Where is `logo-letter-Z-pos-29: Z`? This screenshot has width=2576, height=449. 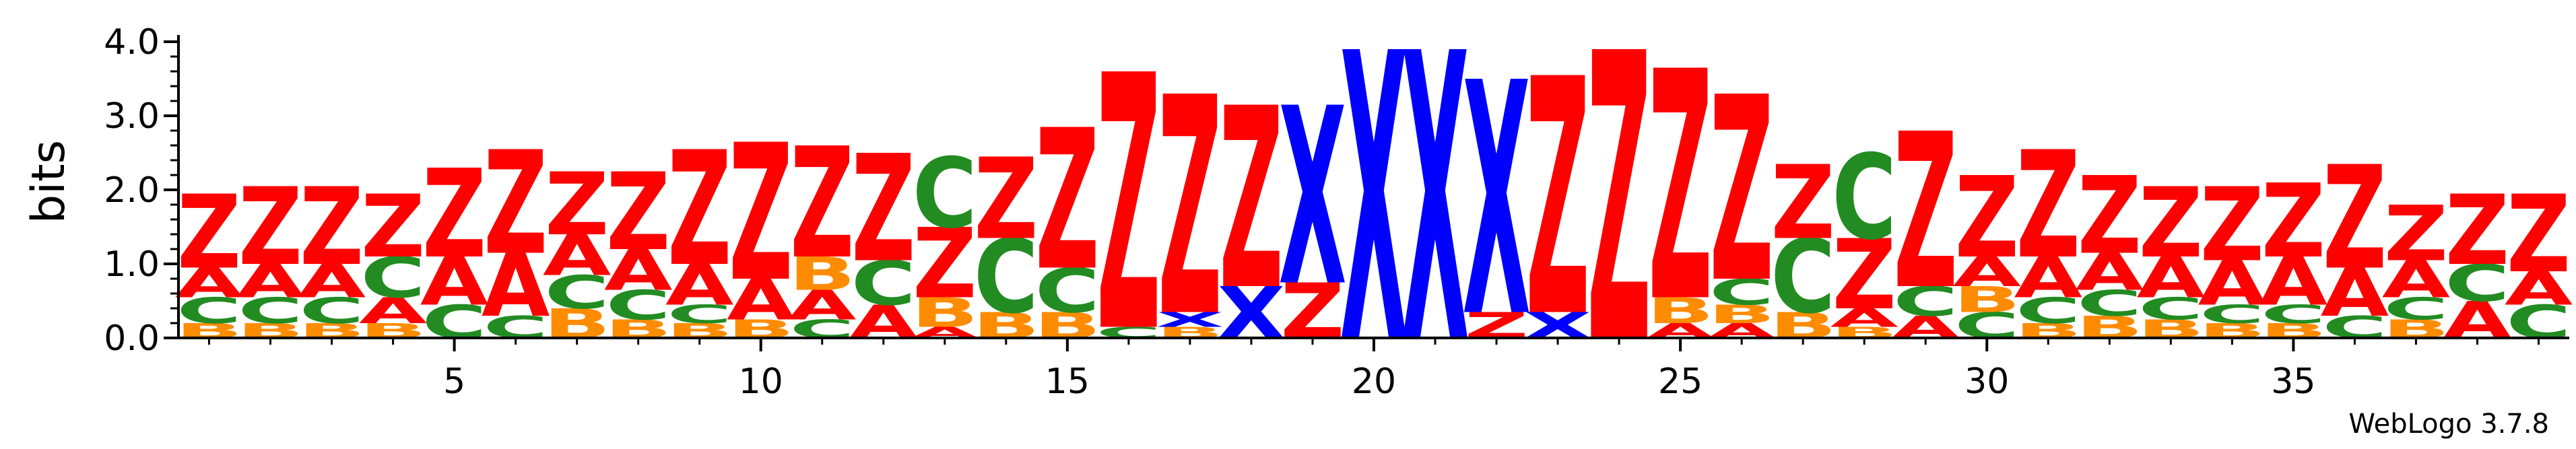 logo-letter-Z-pos-29: Z is located at coordinates (1926, 213).